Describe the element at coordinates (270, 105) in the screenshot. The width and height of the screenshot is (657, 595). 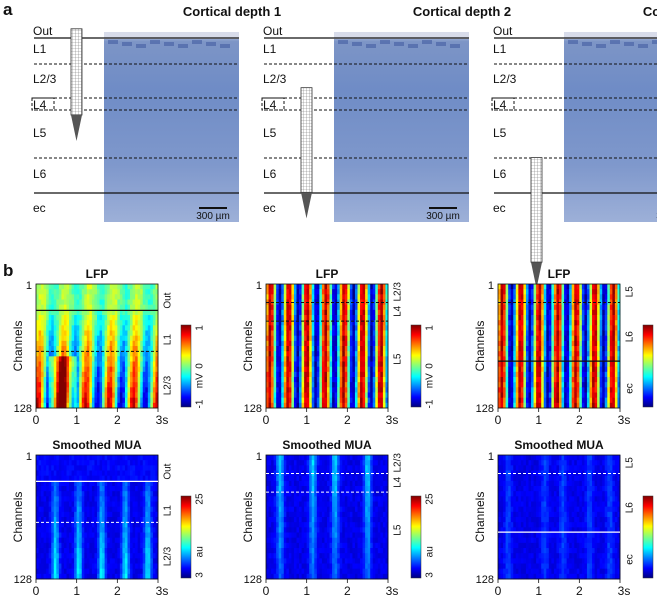
I see `layer-label-l4: L4` at that location.